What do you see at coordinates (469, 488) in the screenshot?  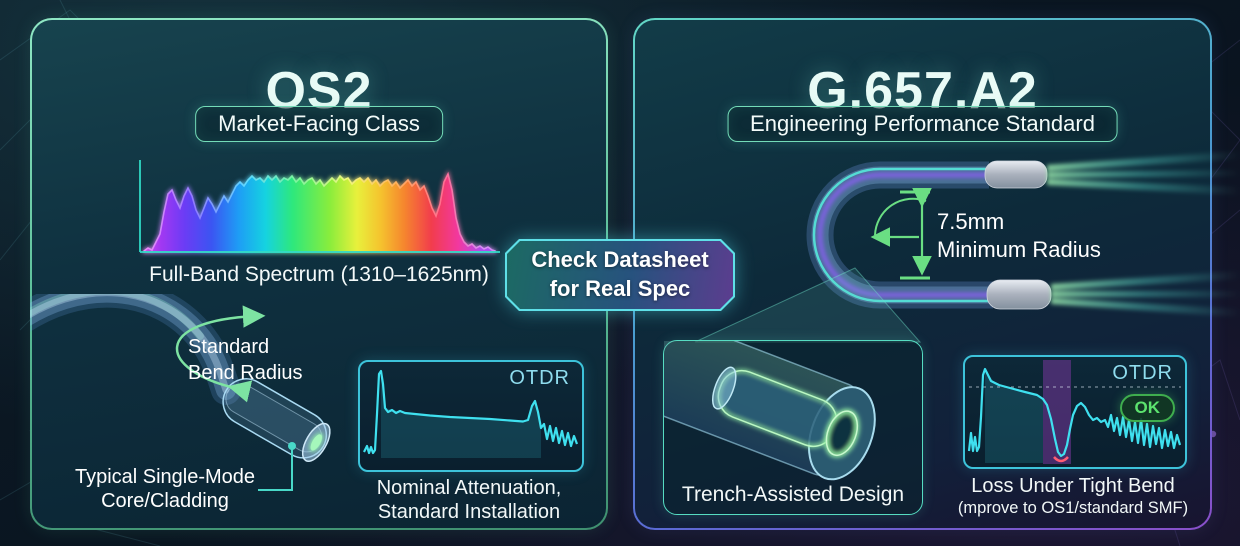 I see `otdr-caption-normal-line1: Nominal Attenuation,` at bounding box center [469, 488].